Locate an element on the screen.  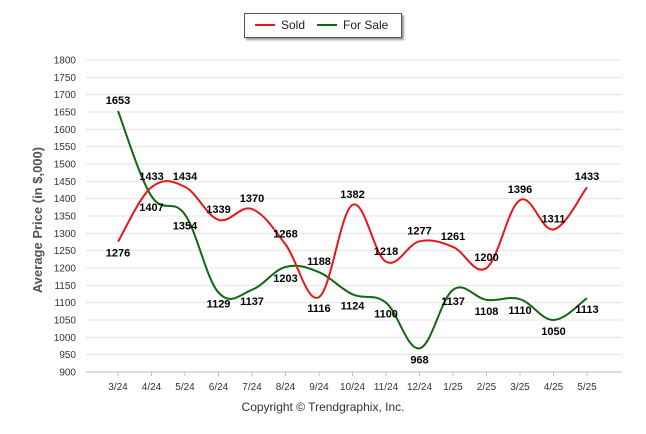
data-label-for-sale: 1129 is located at coordinates (219, 305).